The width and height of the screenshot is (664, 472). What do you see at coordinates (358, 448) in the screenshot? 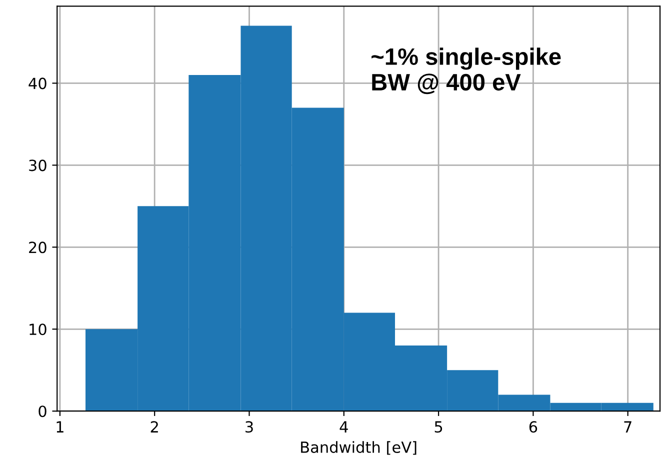
I see `x-axis-title: Bandwidth [eV]` at bounding box center [358, 448].